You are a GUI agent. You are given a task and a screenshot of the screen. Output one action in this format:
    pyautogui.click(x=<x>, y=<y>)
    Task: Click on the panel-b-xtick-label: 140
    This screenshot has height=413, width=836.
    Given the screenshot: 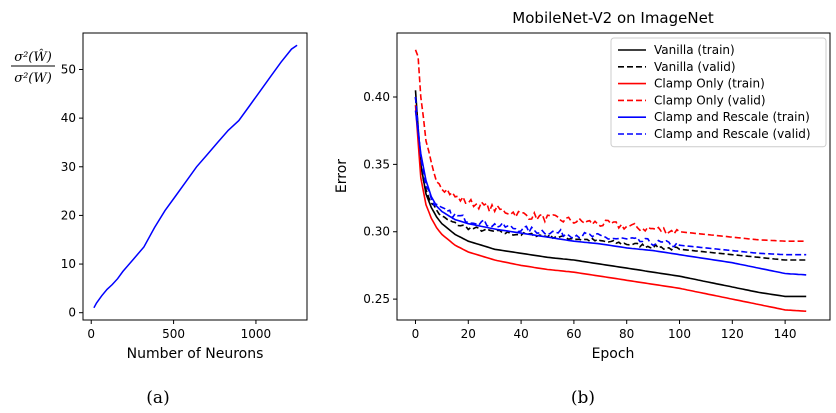 What is the action you would take?
    pyautogui.click(x=785, y=334)
    